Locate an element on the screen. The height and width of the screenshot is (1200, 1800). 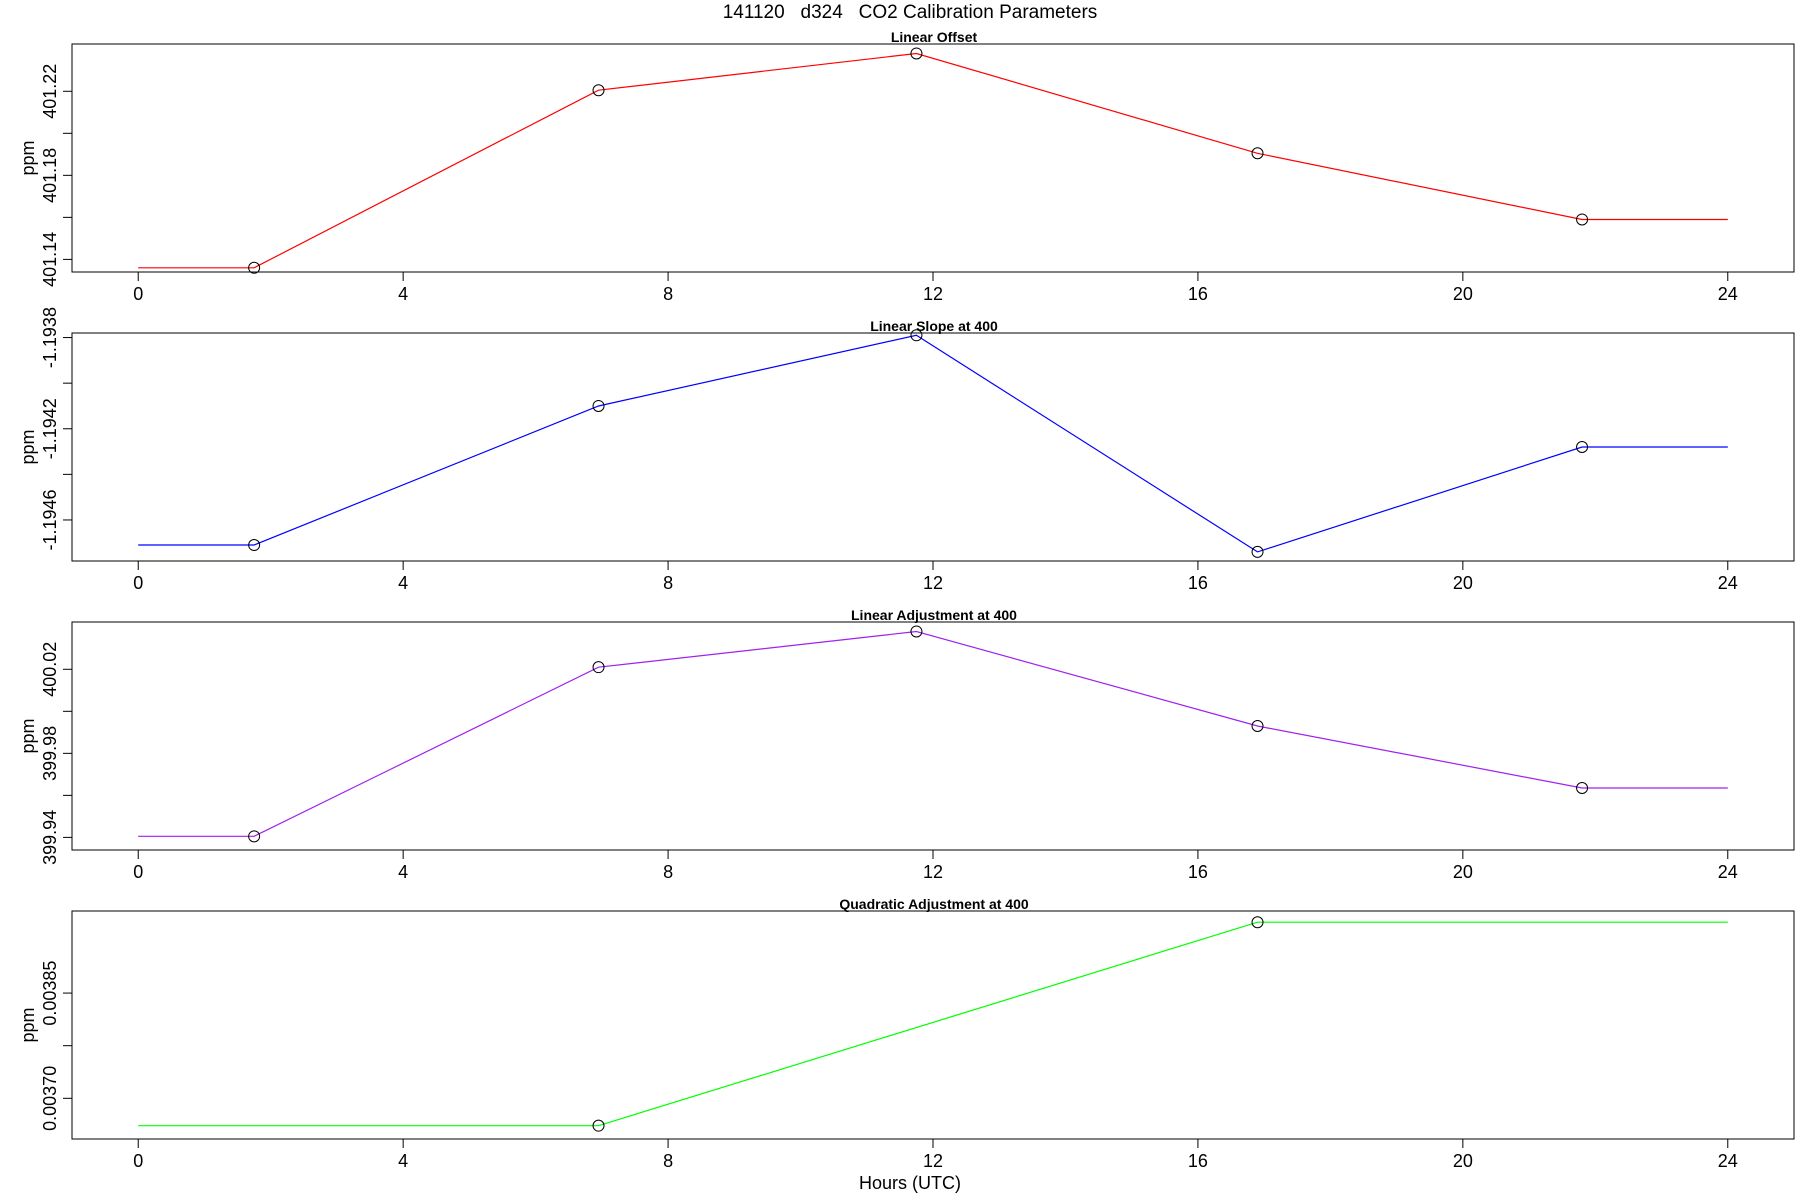
panel-title: Linear Slope at 400 is located at coordinates (934, 326).